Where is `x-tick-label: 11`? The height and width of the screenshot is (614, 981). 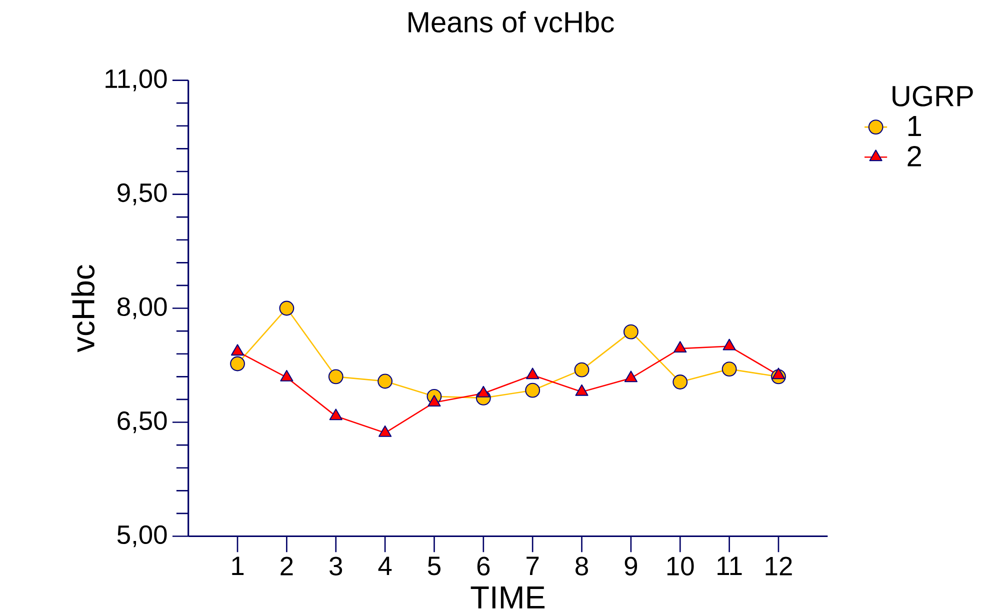 x-tick-label: 11 is located at coordinates (730, 566).